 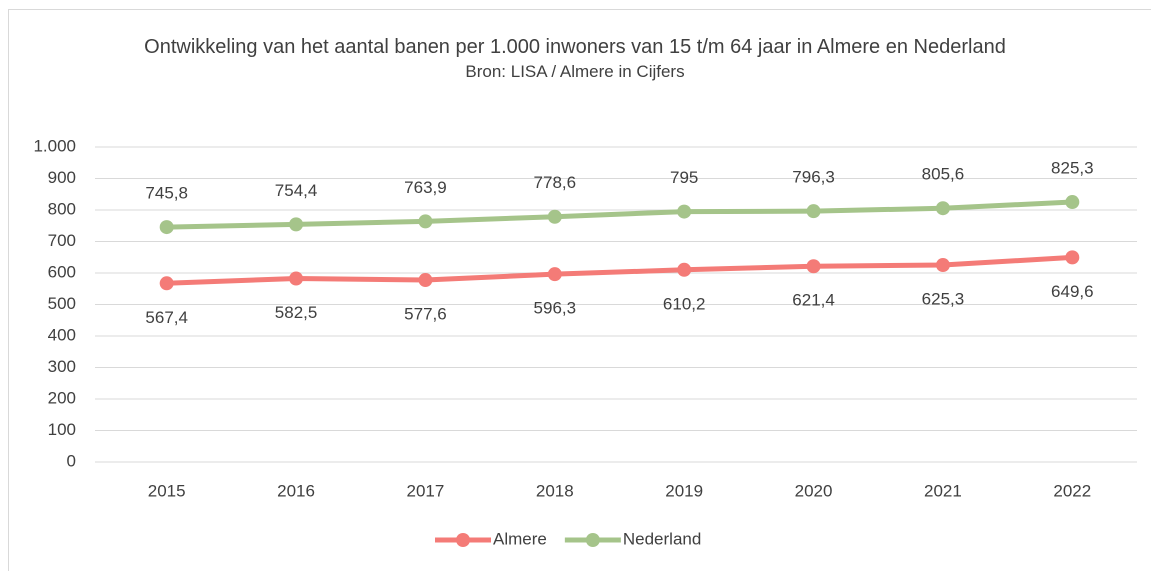 I want to click on data-label: 796,3, so click(x=813, y=177).